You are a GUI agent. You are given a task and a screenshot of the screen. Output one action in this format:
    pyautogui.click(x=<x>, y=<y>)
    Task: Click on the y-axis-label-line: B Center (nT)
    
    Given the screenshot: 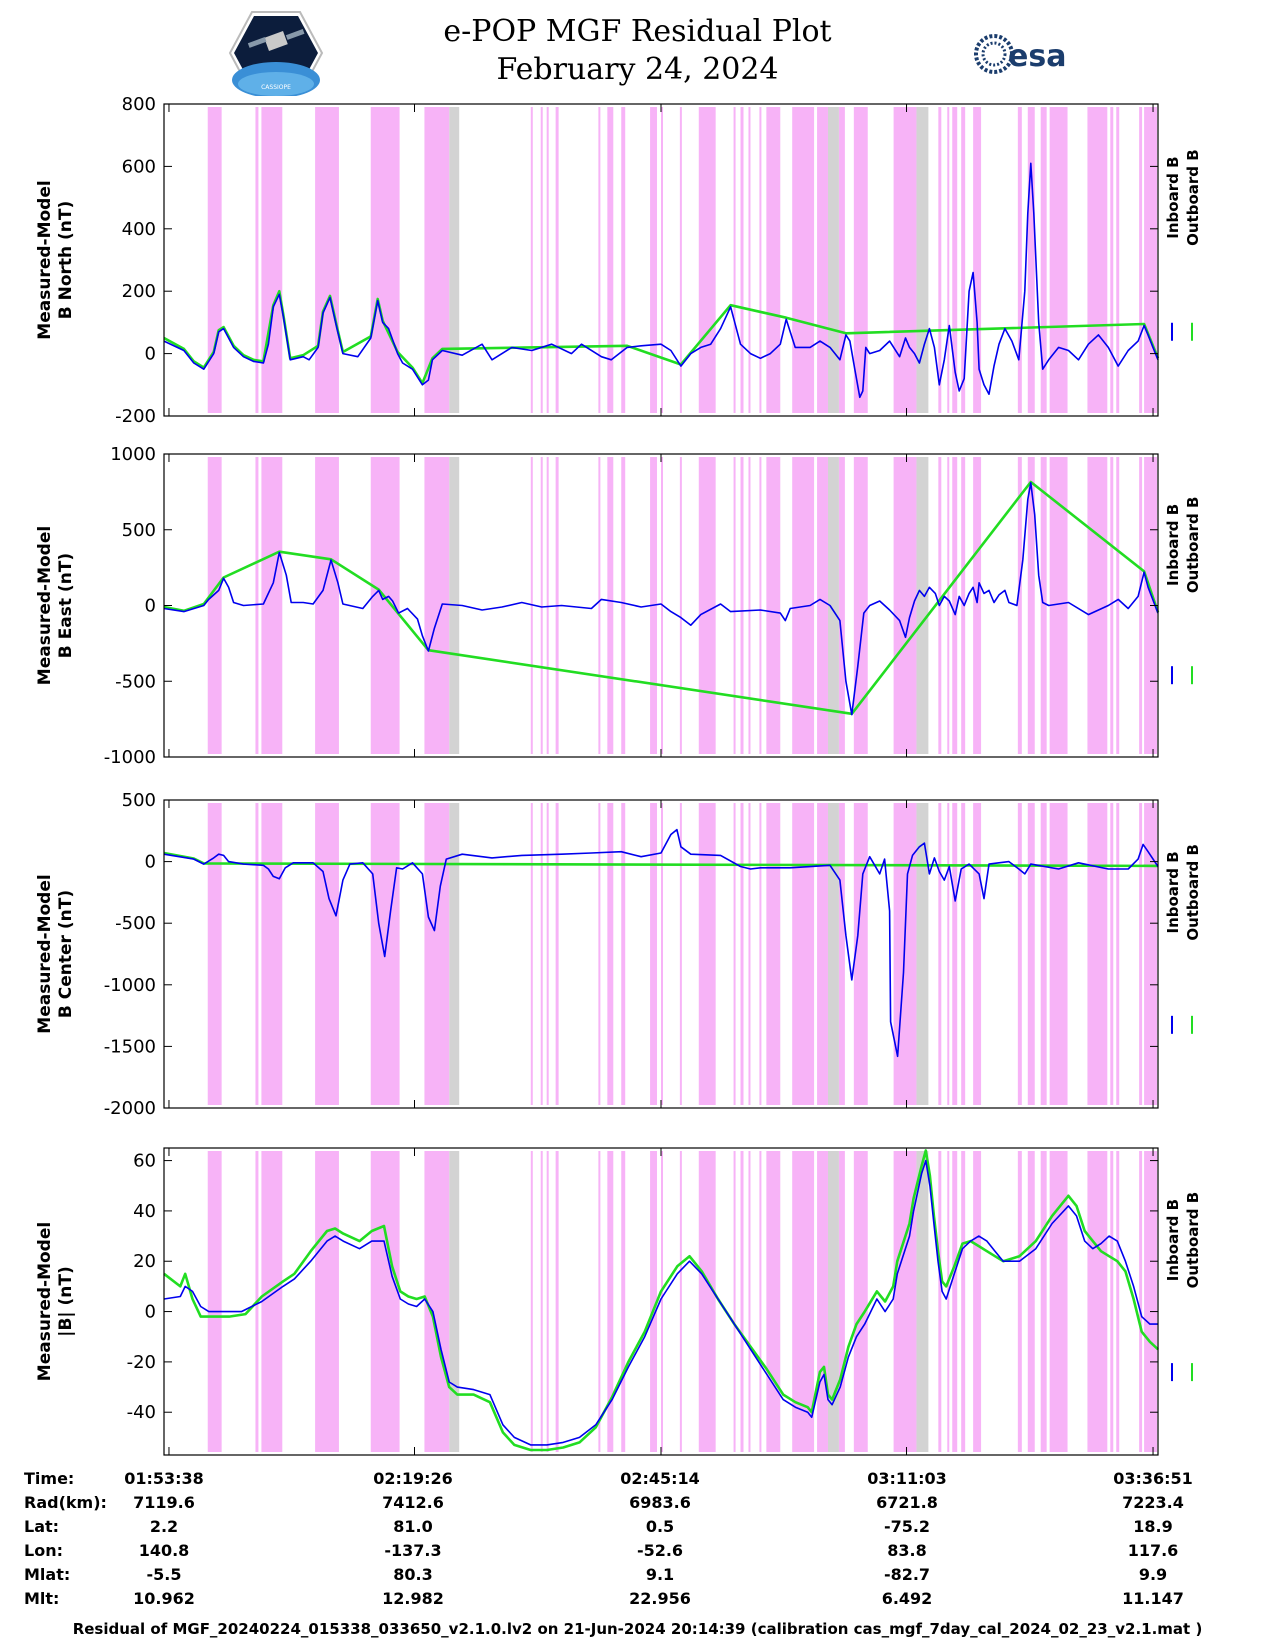 What is the action you would take?
    pyautogui.click(x=66, y=954)
    